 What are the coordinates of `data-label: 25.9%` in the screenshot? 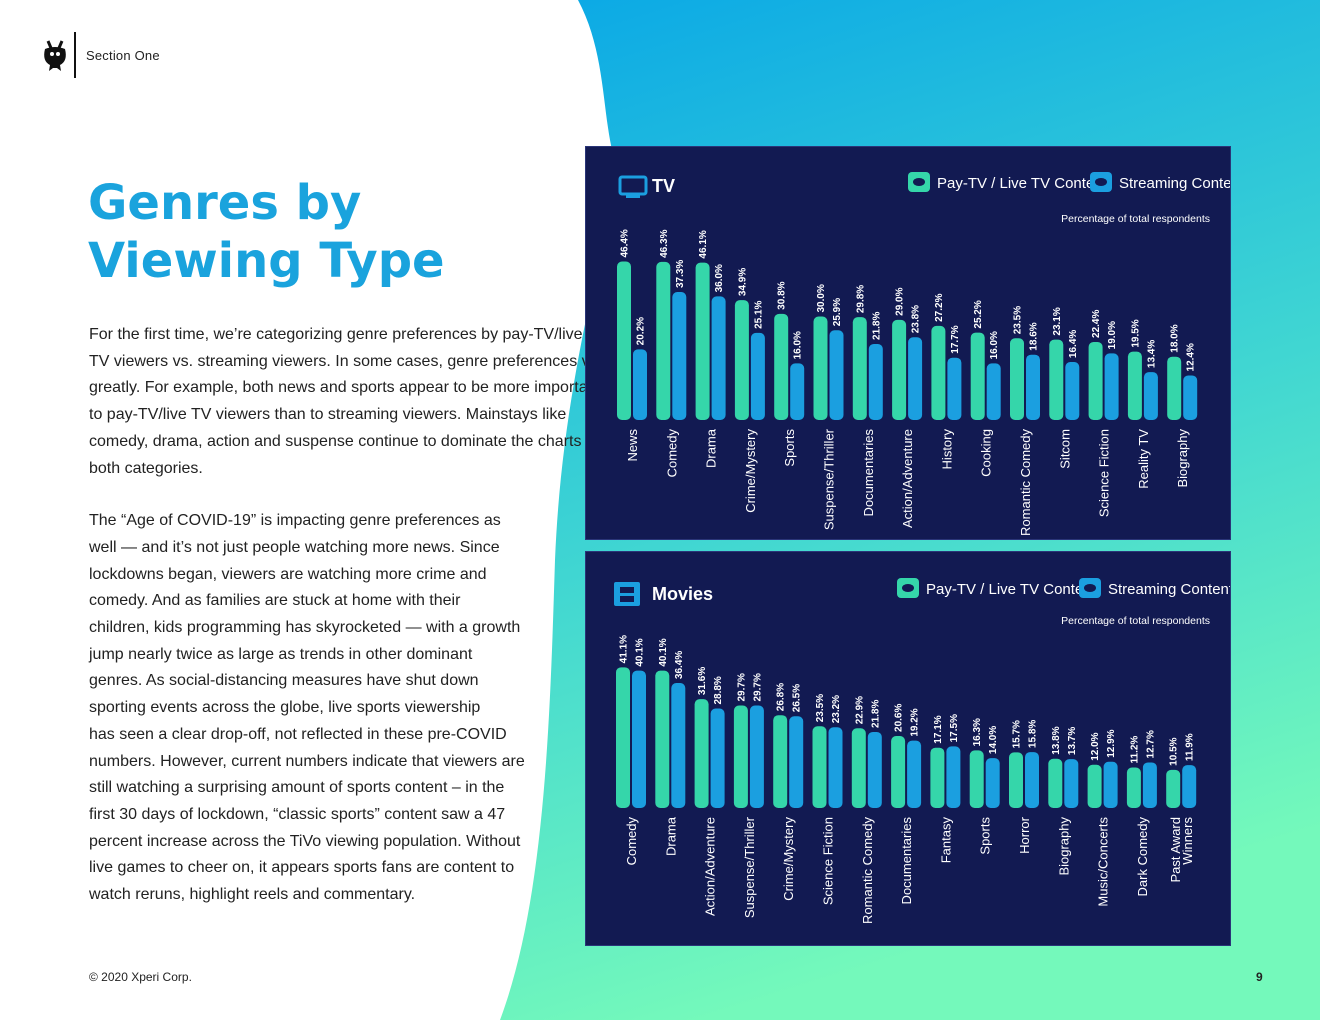 It's located at (837, 312).